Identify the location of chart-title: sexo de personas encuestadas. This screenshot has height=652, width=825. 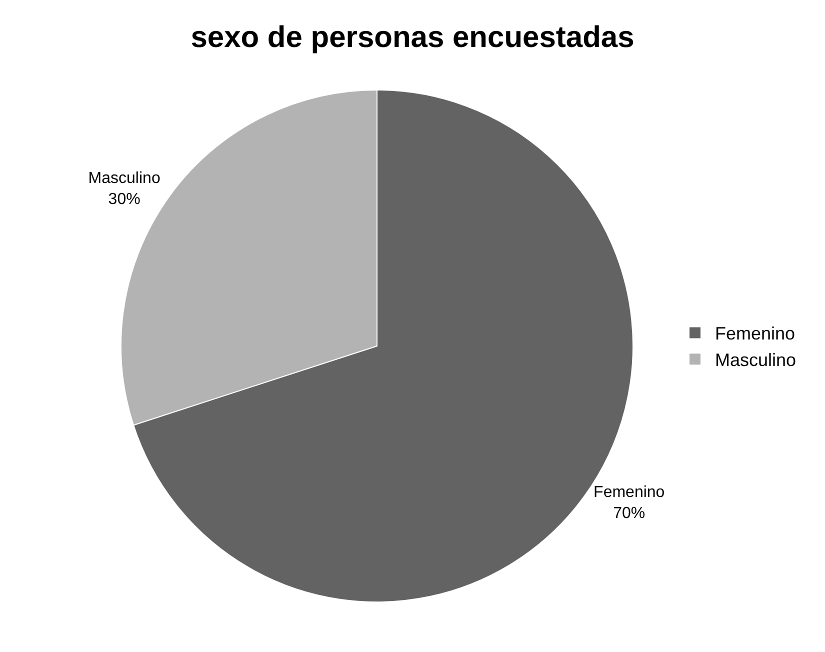
(412, 37).